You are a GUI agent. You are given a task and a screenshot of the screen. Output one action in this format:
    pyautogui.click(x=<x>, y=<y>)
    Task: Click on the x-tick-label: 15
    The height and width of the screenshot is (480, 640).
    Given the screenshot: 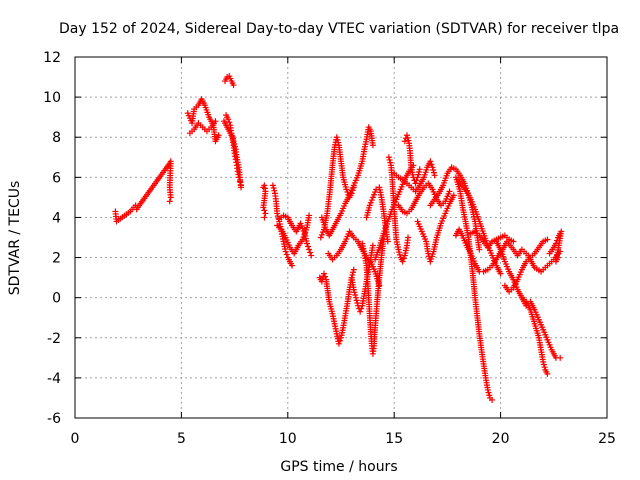 What is the action you would take?
    pyautogui.click(x=394, y=439)
    